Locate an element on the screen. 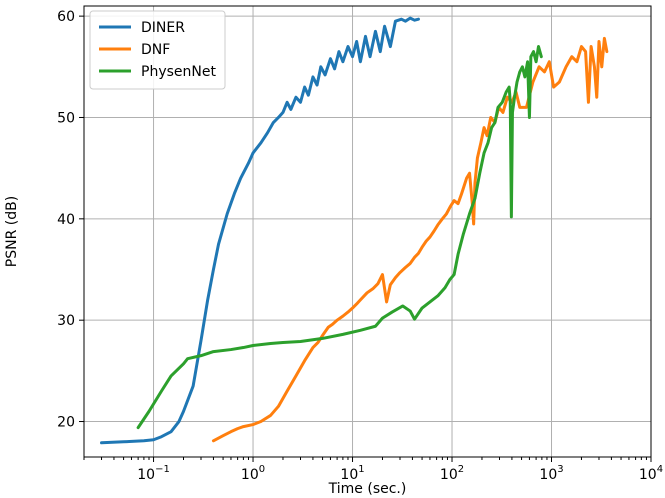 This screenshot has width=665, height=498. legend-entry-label: DNF is located at coordinates (155, 50).